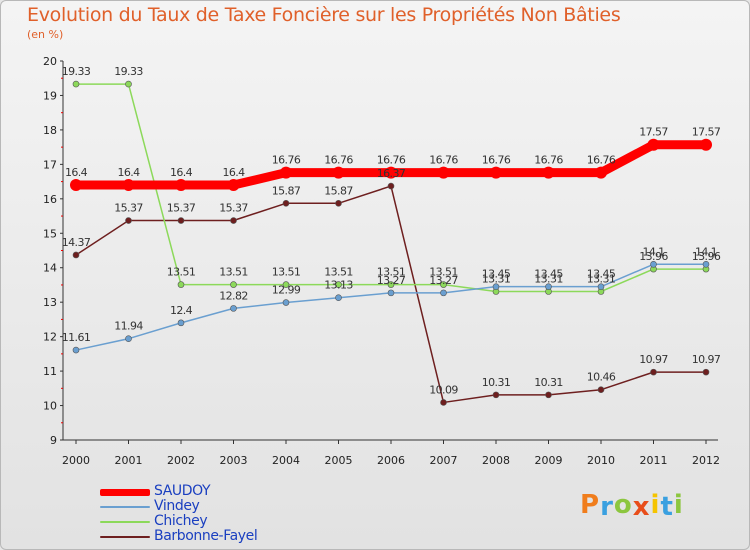  What do you see at coordinates (549, 460) in the screenshot?
I see `x-tick-label: 2009` at bounding box center [549, 460].